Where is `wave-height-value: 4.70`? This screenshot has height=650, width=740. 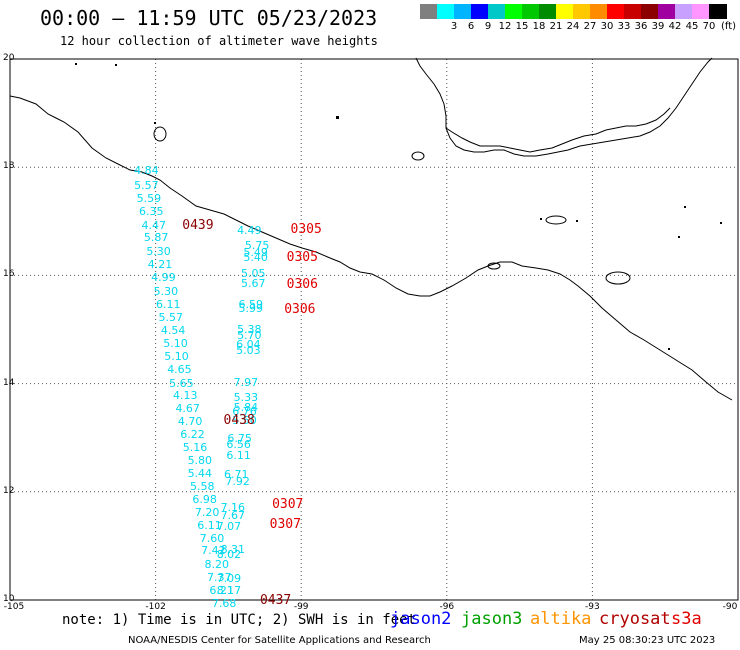
wave-height-value: 4.70 is located at coordinates (190, 421).